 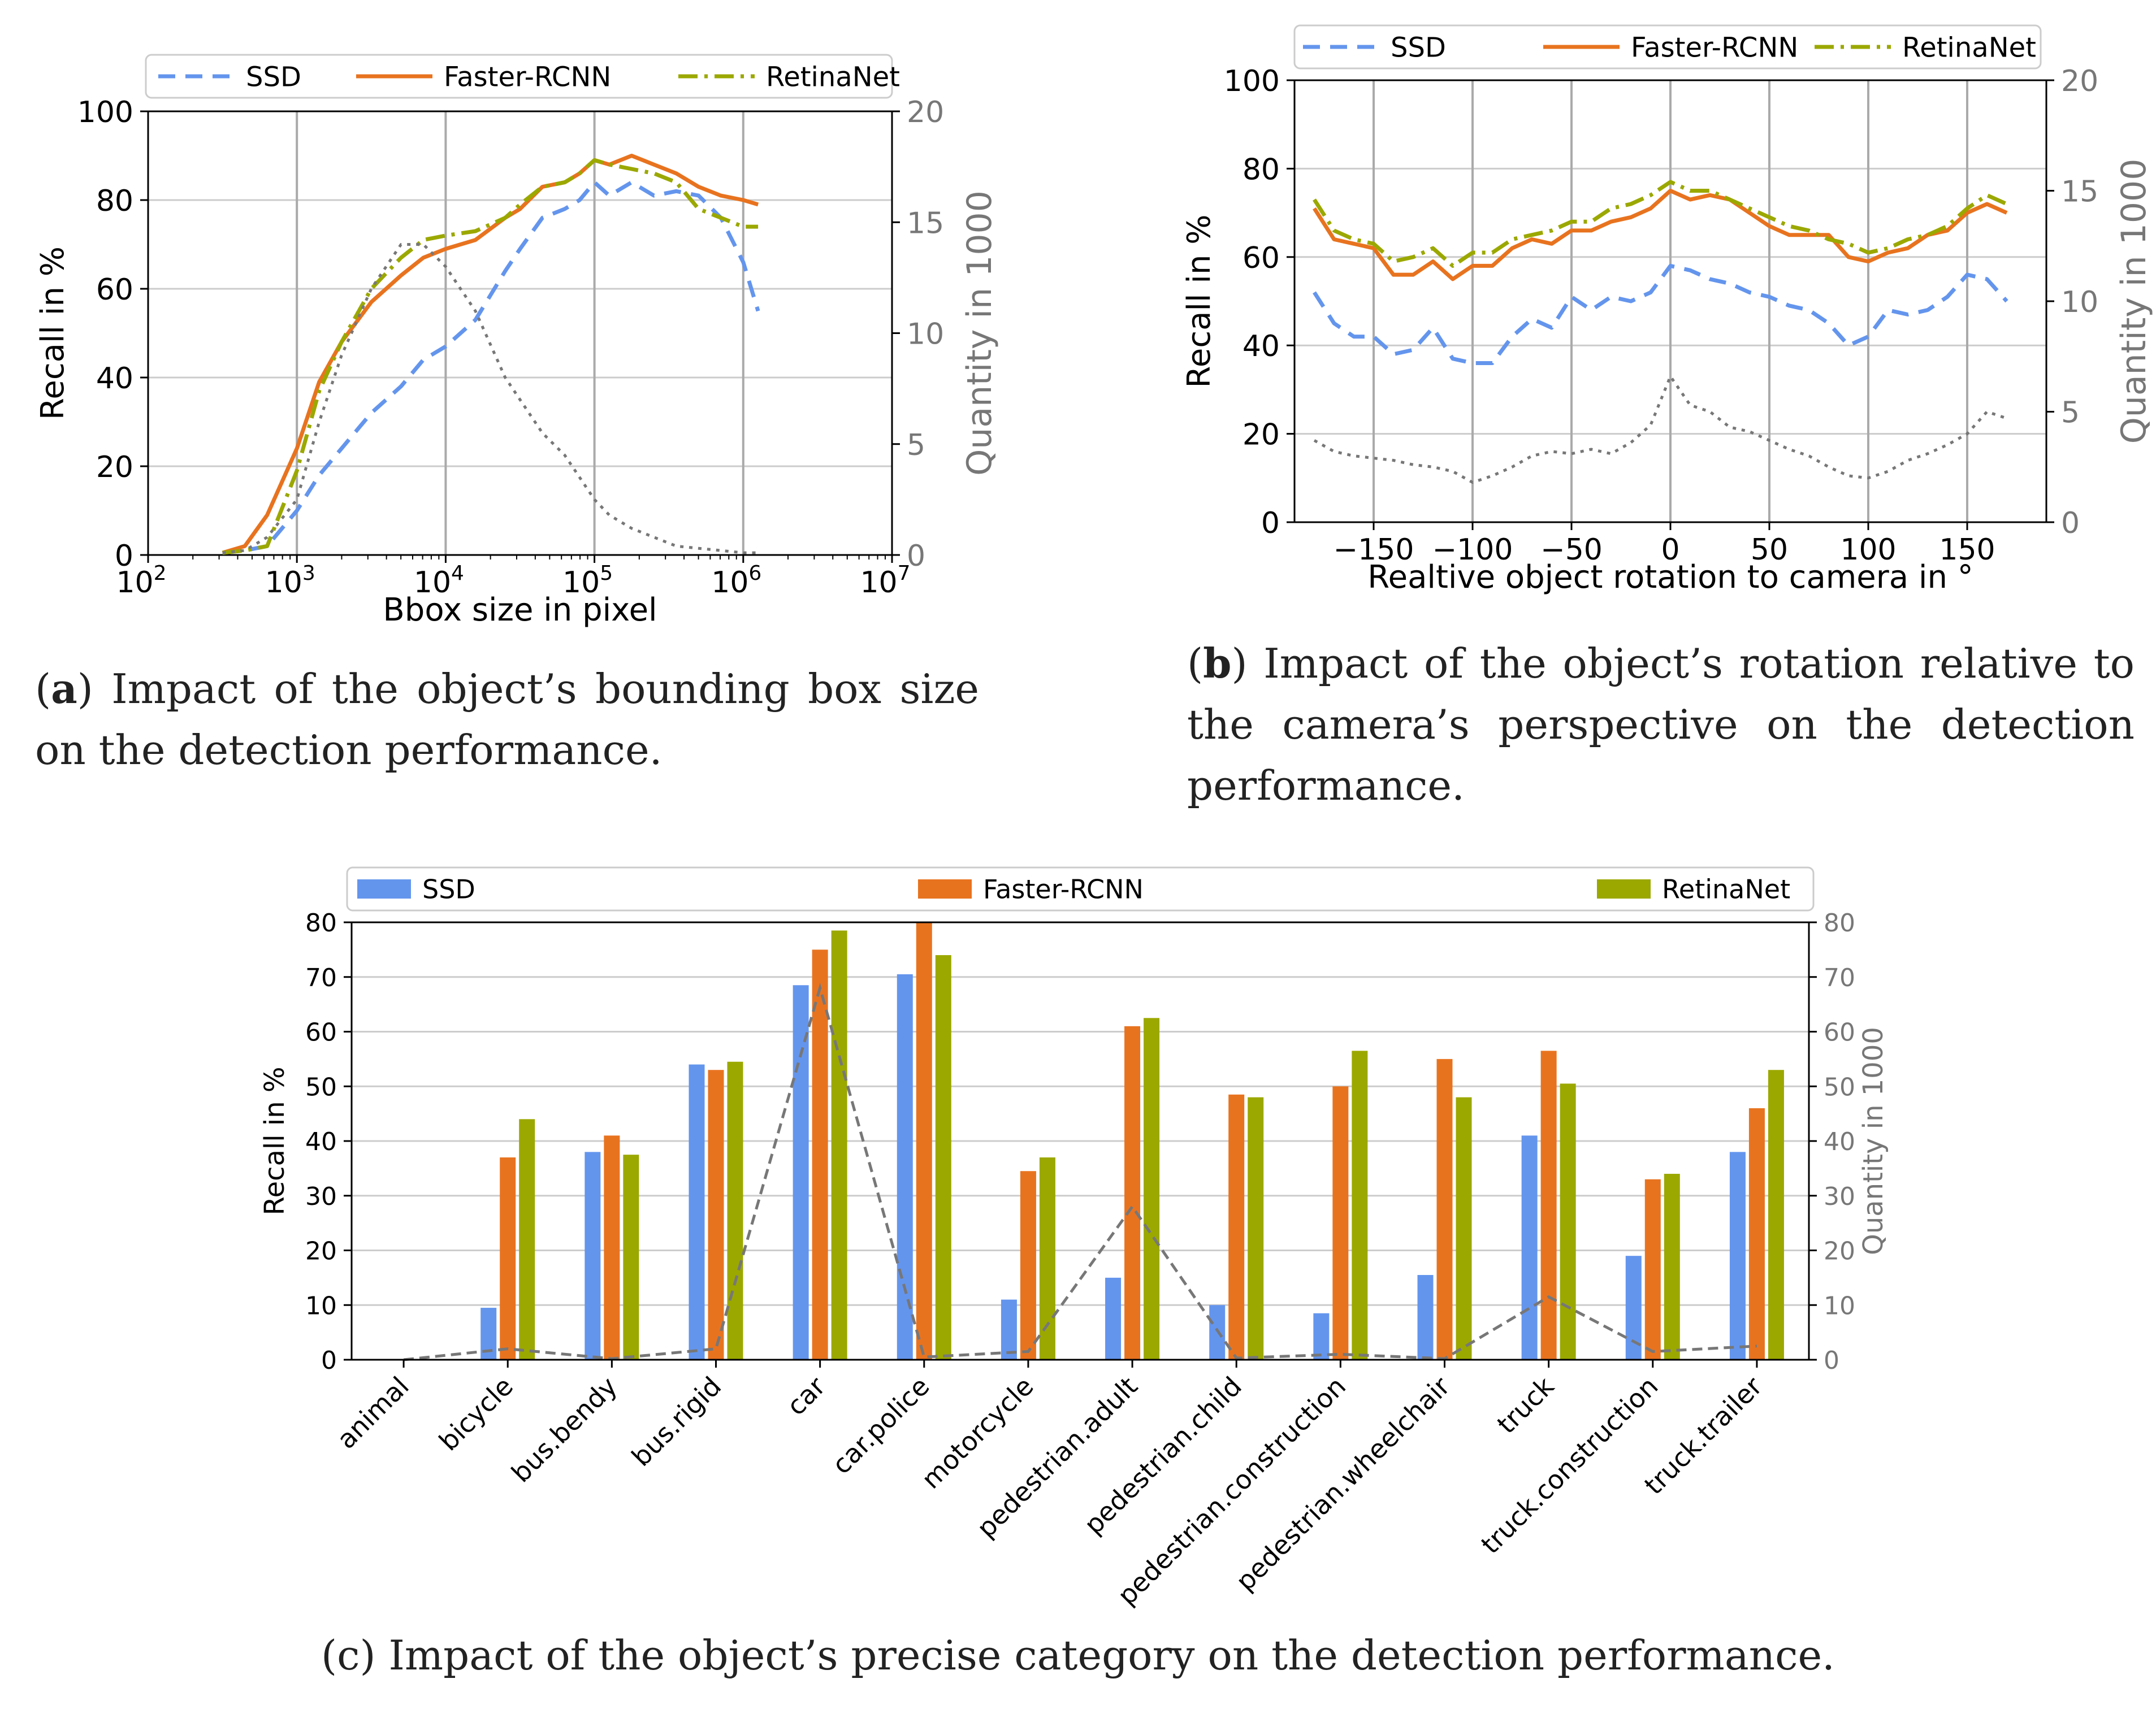 What do you see at coordinates (925, 113) in the screenshot?
I see `chart-a-y2tick-label: 20` at bounding box center [925, 113].